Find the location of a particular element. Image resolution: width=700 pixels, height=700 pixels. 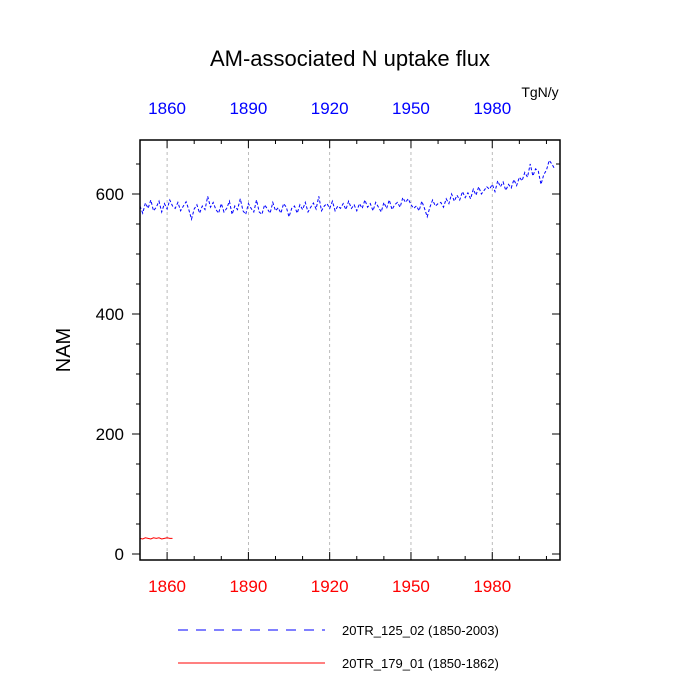

x-tick-label-bottom: 1920 is located at coordinates (330, 586).